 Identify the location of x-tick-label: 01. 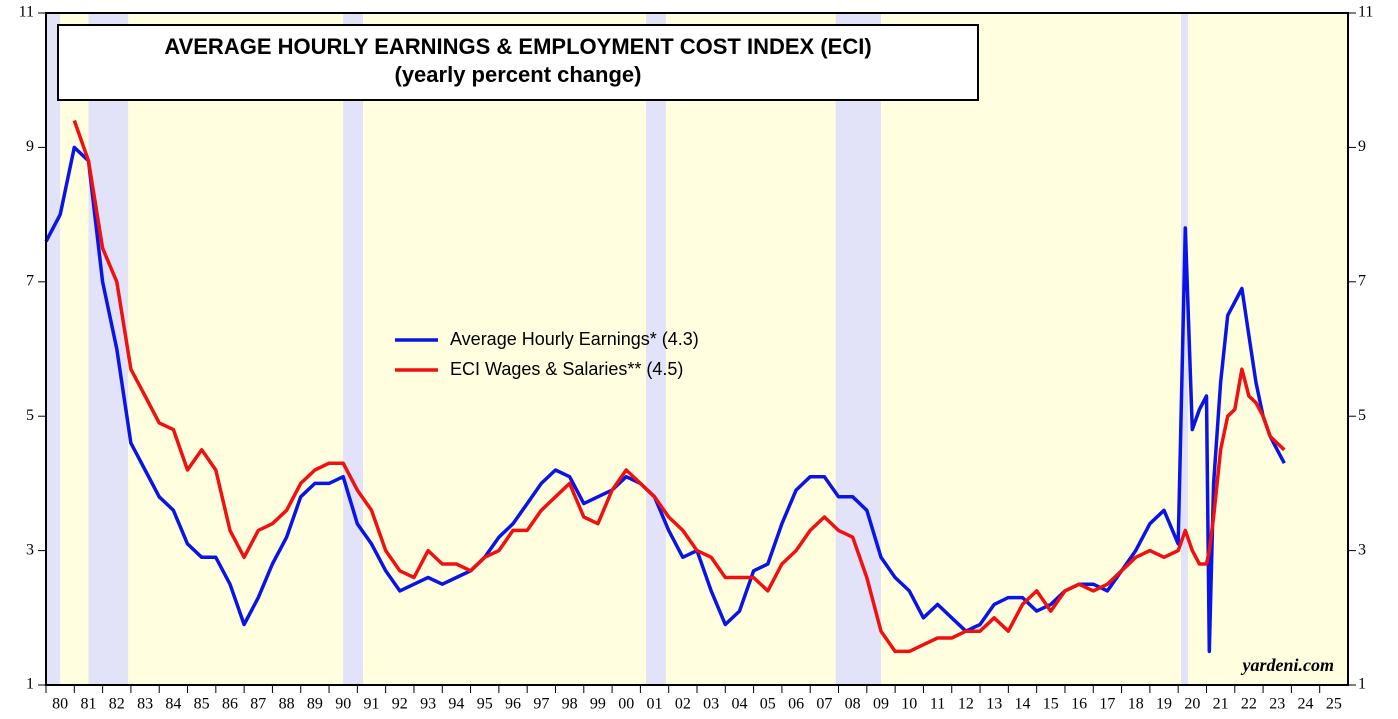
(655, 704).